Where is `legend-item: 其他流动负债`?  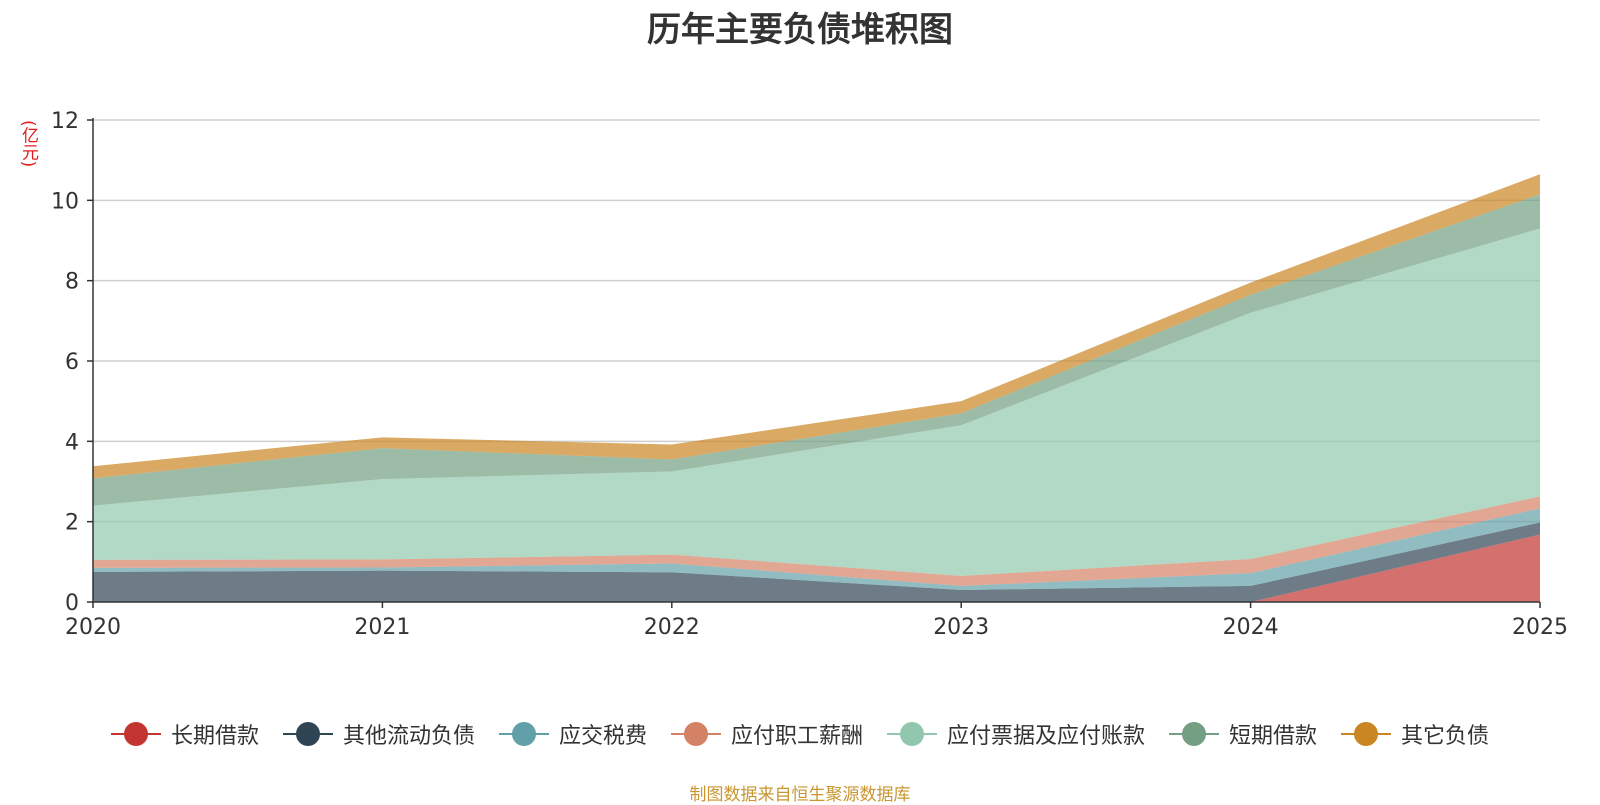 legend-item: 其他流动负债 is located at coordinates (378, 734).